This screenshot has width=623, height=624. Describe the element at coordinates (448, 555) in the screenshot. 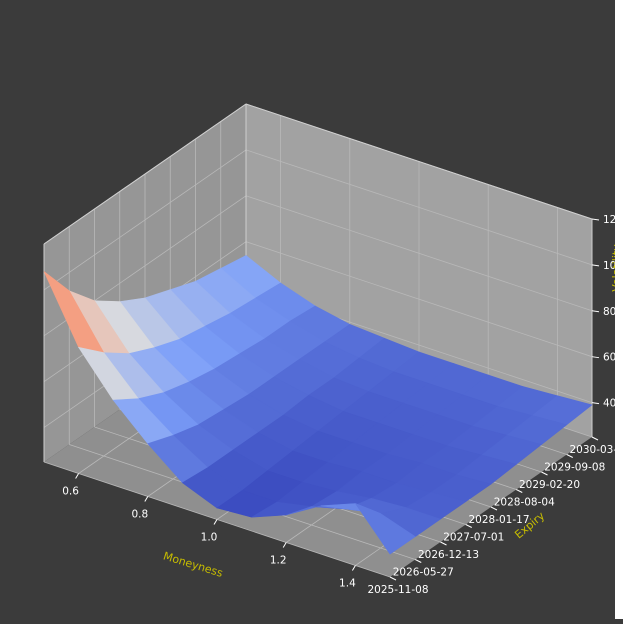

I see `y-tick-label: 2026-12-13` at that location.